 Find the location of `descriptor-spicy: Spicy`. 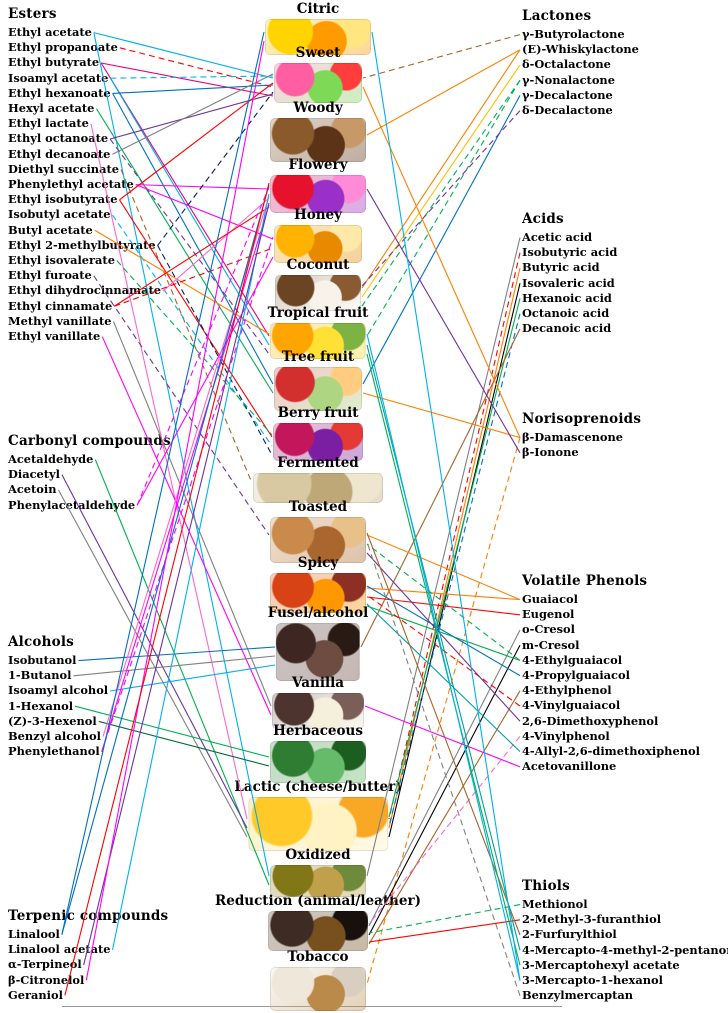

descriptor-spicy: Spicy is located at coordinates (318, 584).